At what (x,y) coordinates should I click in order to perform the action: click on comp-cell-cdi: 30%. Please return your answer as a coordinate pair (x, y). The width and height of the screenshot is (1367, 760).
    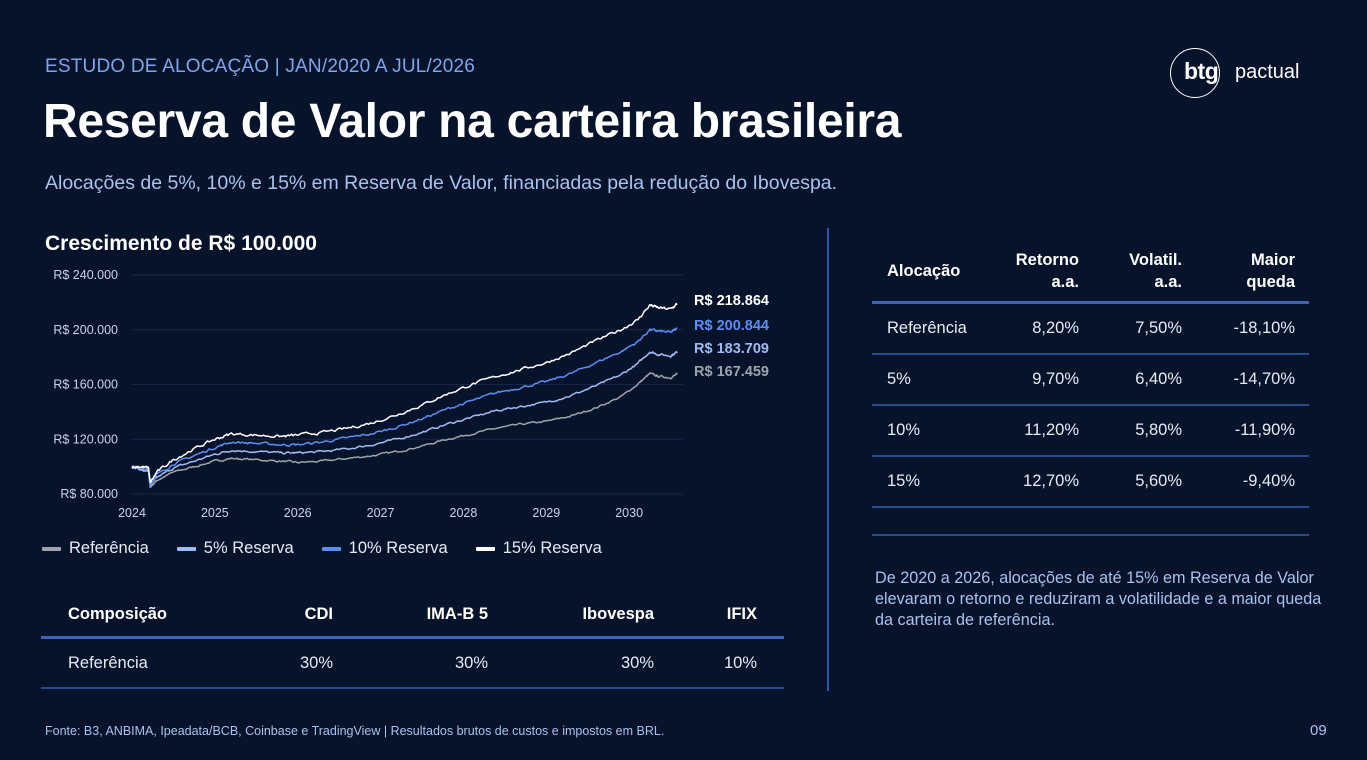
    Looking at the image, I should click on (302, 663).